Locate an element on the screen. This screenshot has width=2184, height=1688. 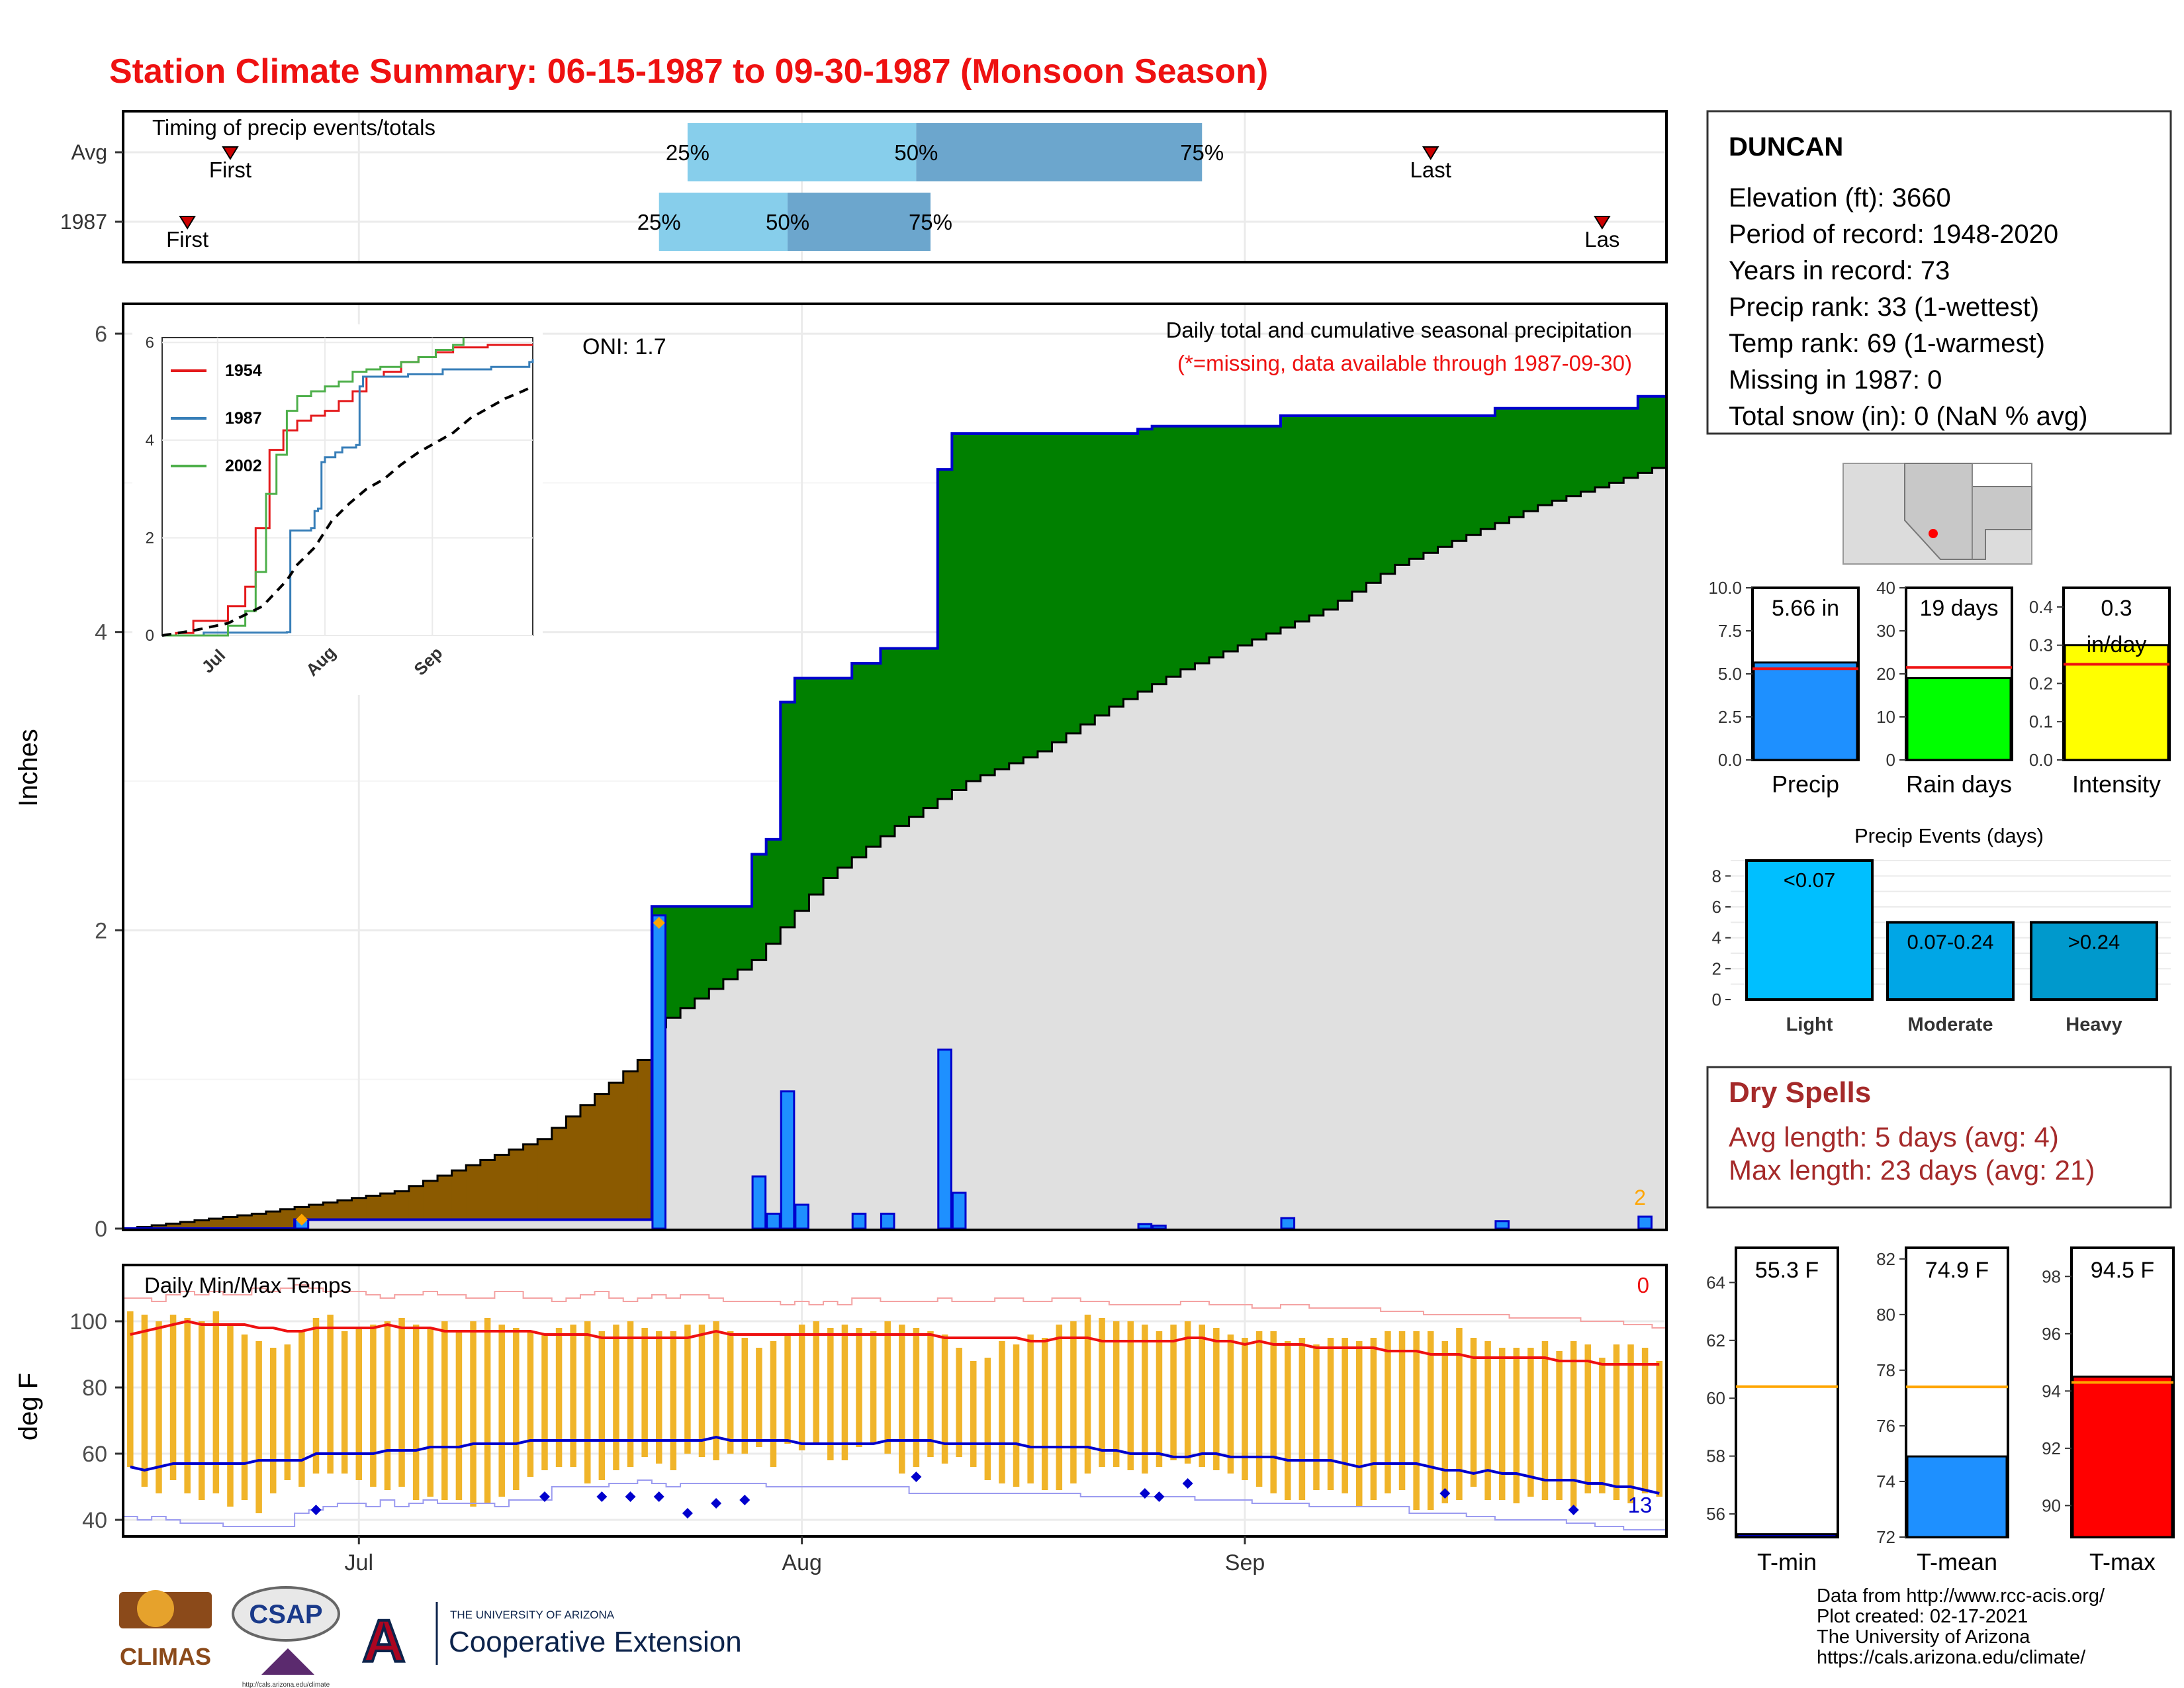
temp-bar-ytick-label: 78 is located at coordinates (1885, 1370).